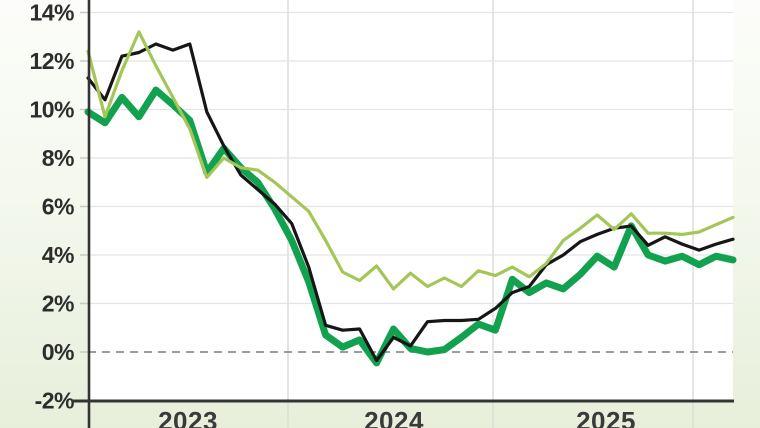 This screenshot has width=760, height=428. Describe the element at coordinates (394, 417) in the screenshot. I see `x-axis-label: 2024` at that location.